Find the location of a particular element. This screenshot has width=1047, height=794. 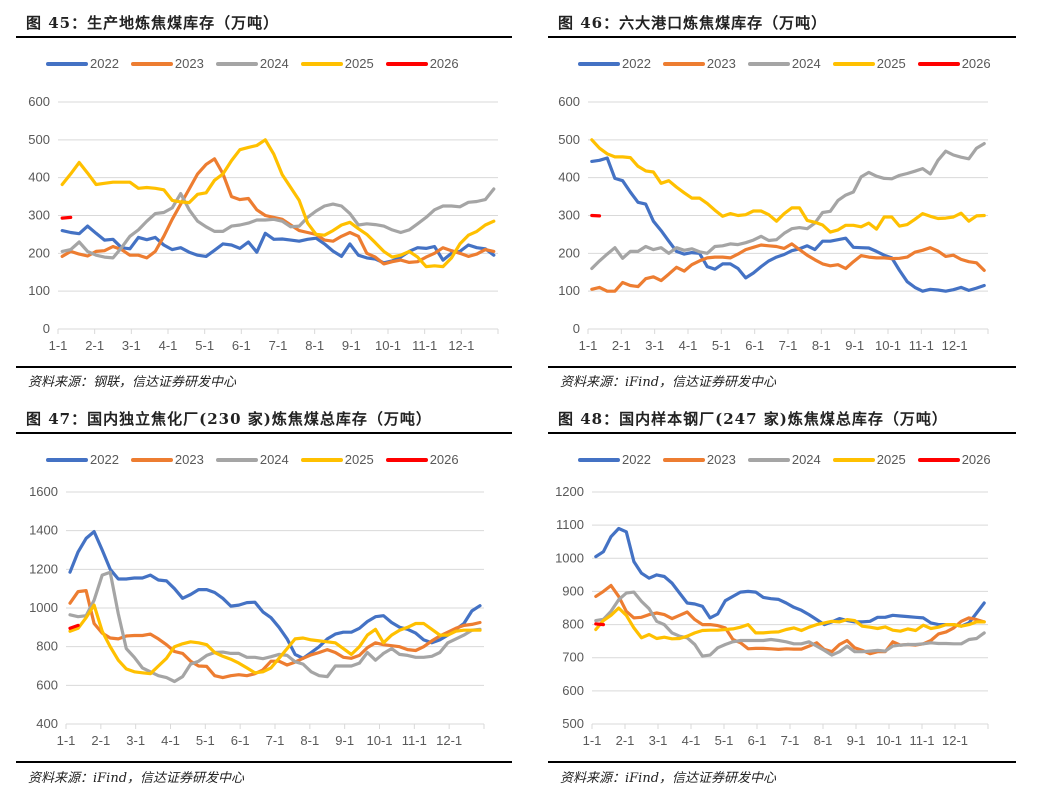

chart-title: 图 47：国内独立焦化厂(230 家)炼焦煤总库存（万吨） is located at coordinates (229, 419).